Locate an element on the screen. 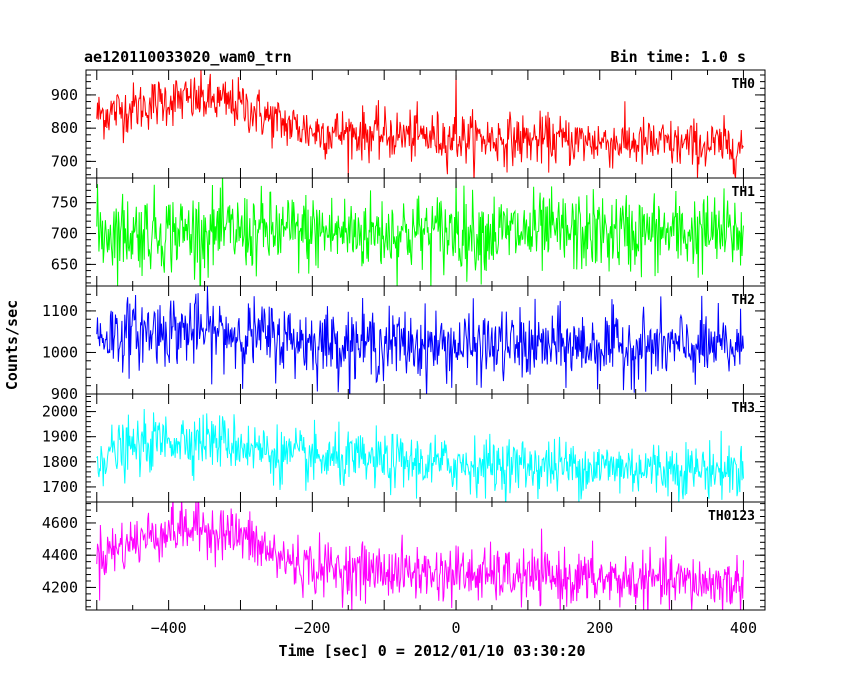 The image size is (850, 680). series-line-th0123 is located at coordinates (420, 556).